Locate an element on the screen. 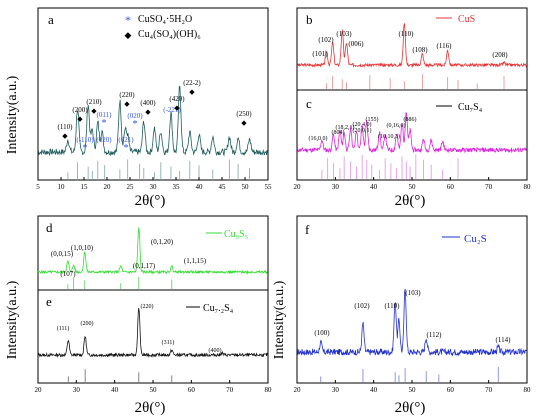  panel-a-annotation: (250) is located at coordinates (244, 114).